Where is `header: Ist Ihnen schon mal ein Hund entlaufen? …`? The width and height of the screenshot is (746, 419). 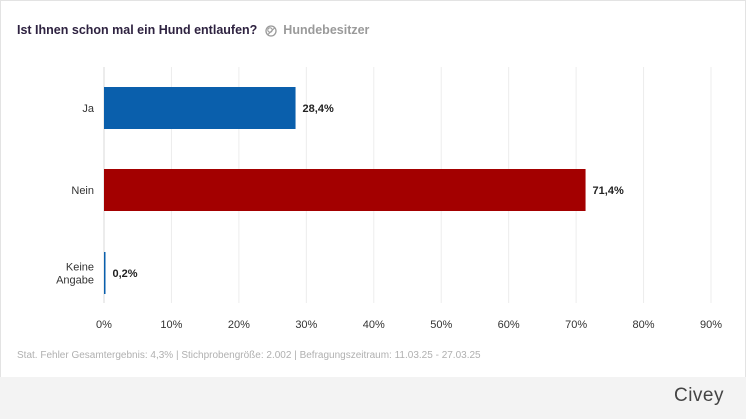 header: Ist Ihnen schon mal ein Hund entlaufen? … is located at coordinates (193, 30).